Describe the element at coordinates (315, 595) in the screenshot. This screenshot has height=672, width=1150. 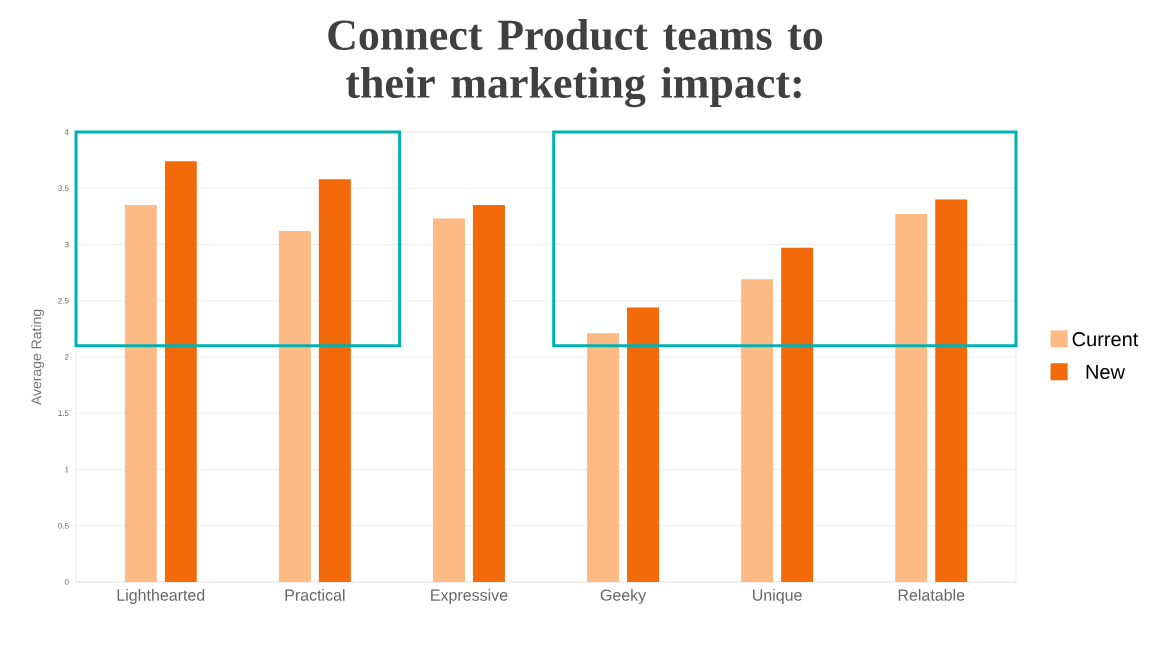
I see `x-tick-label: Practical` at that location.